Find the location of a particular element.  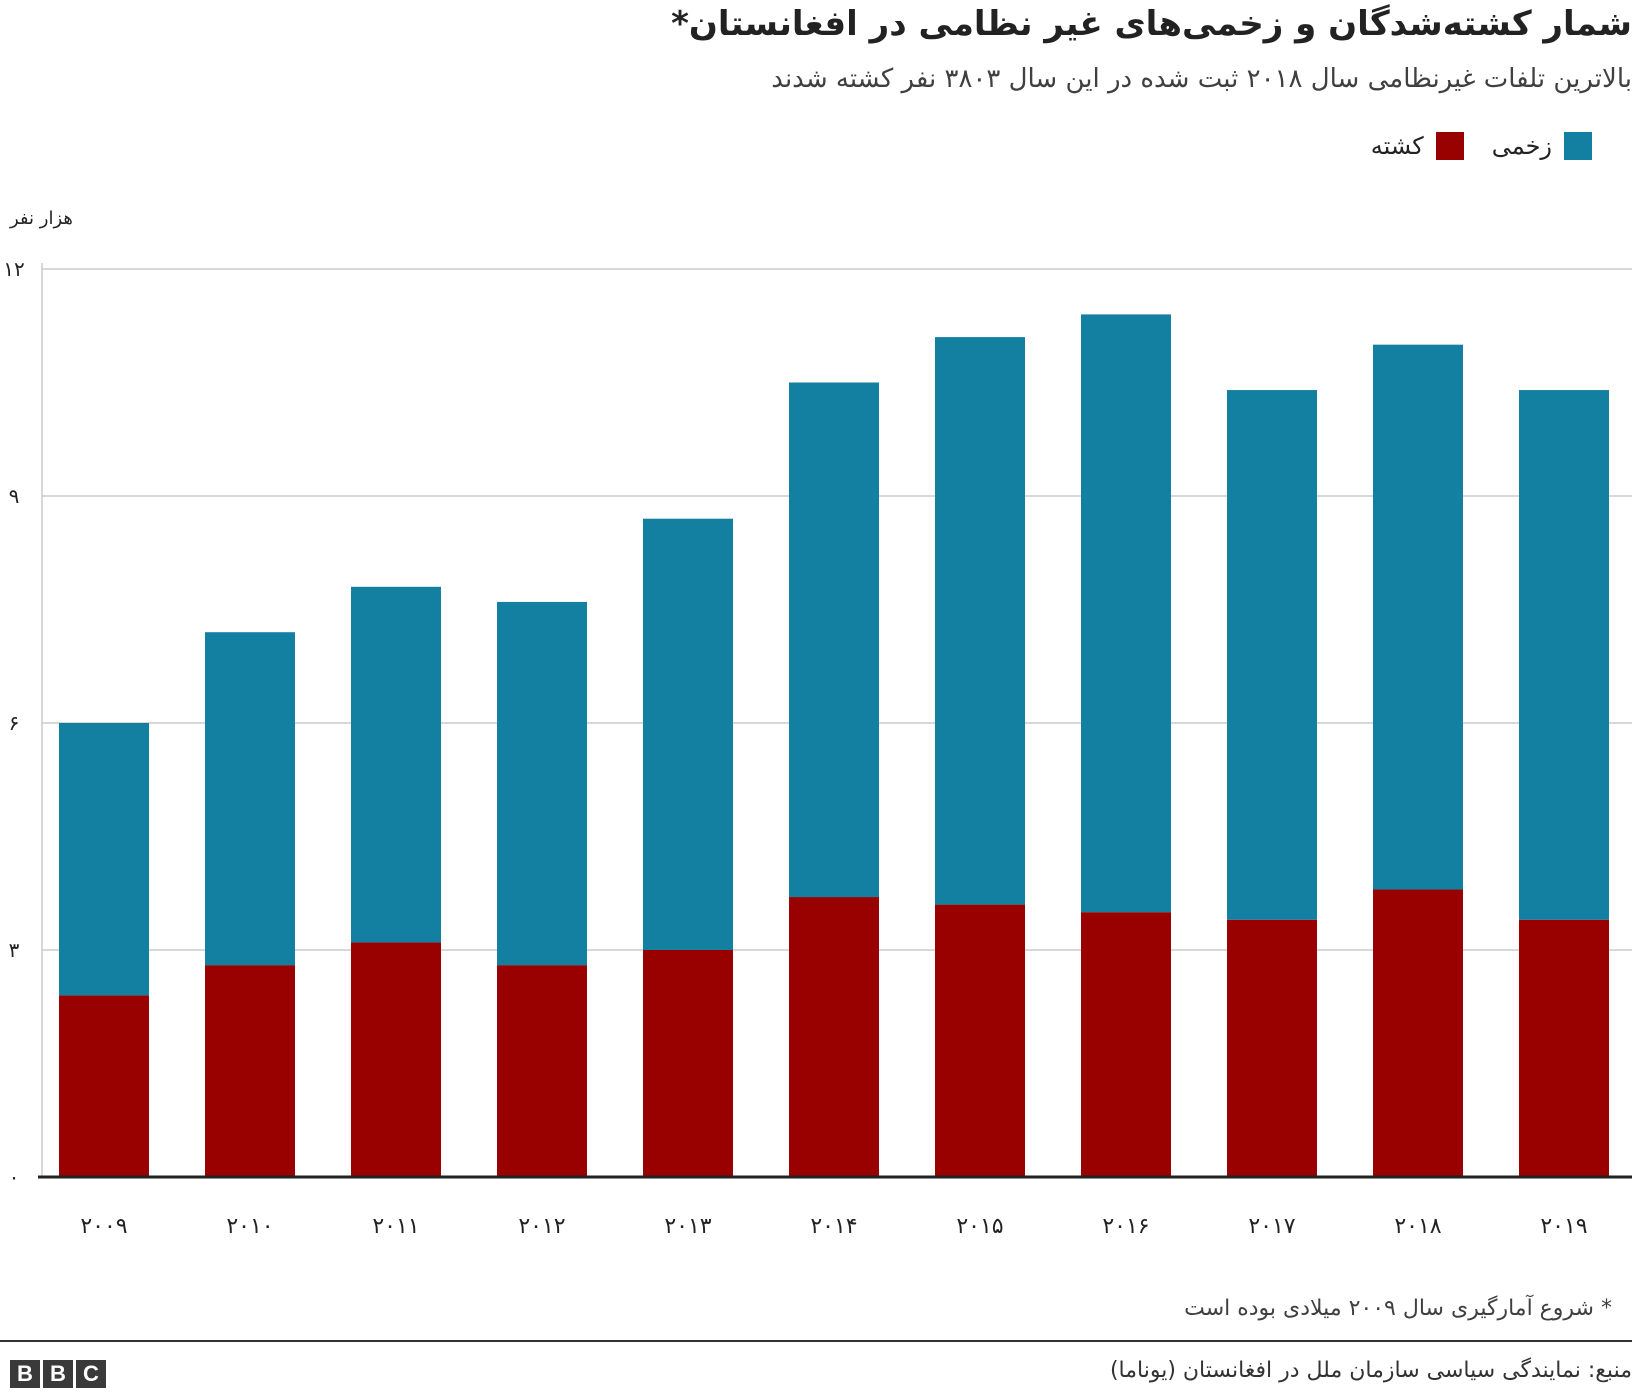

y-axis-unit-label: هزار نفر is located at coordinates (41, 218).